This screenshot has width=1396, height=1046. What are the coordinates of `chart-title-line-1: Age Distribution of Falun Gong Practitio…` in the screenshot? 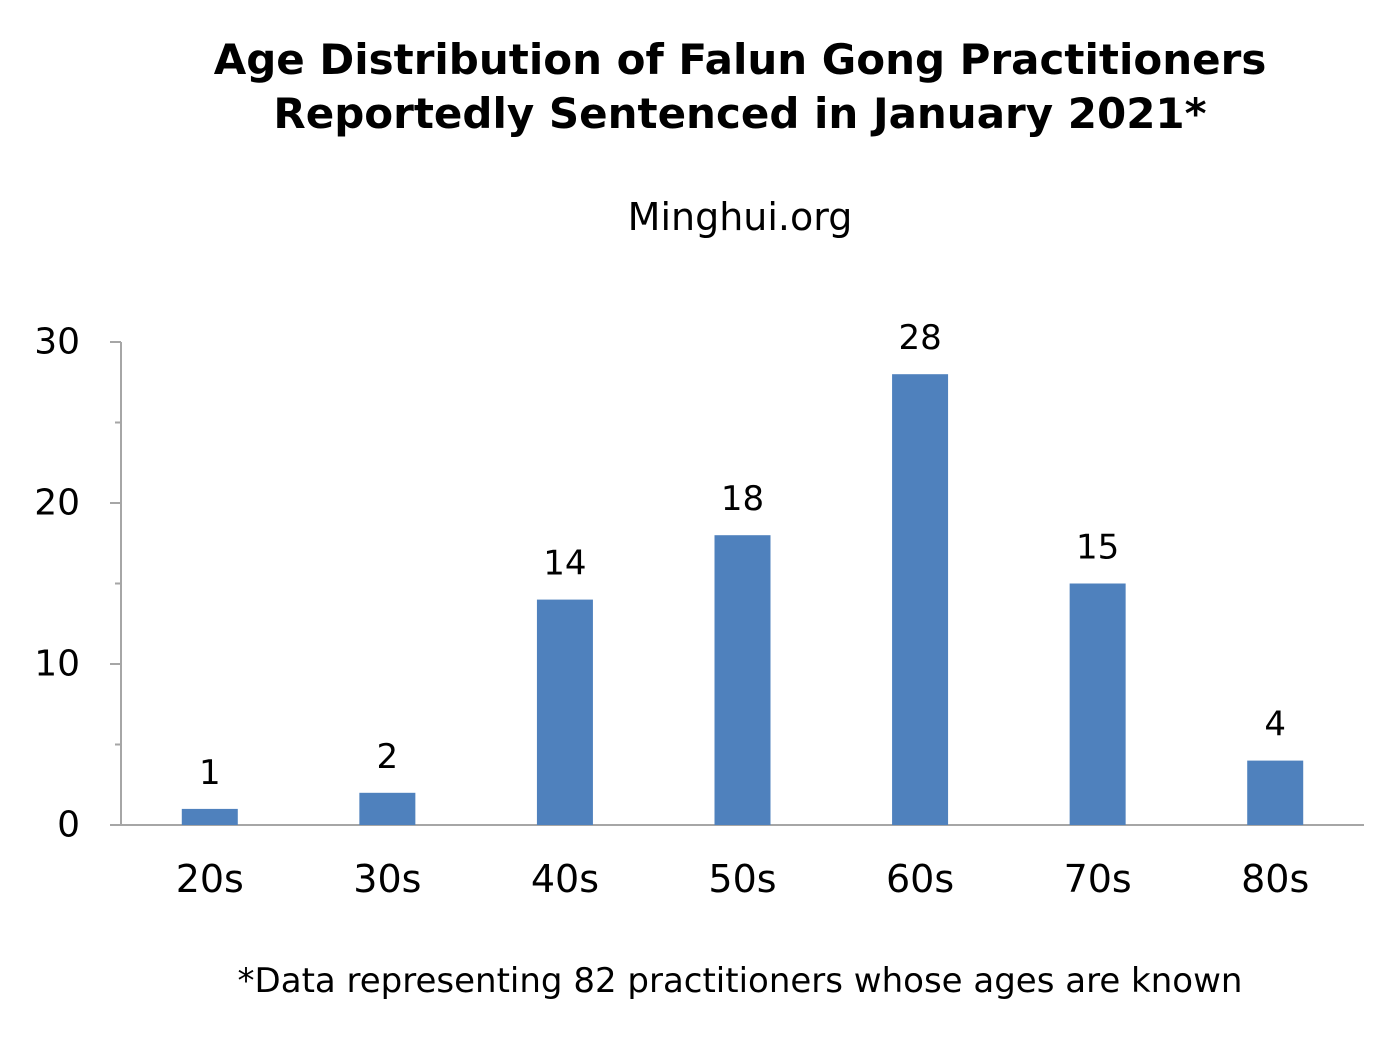 It's located at (740, 59).